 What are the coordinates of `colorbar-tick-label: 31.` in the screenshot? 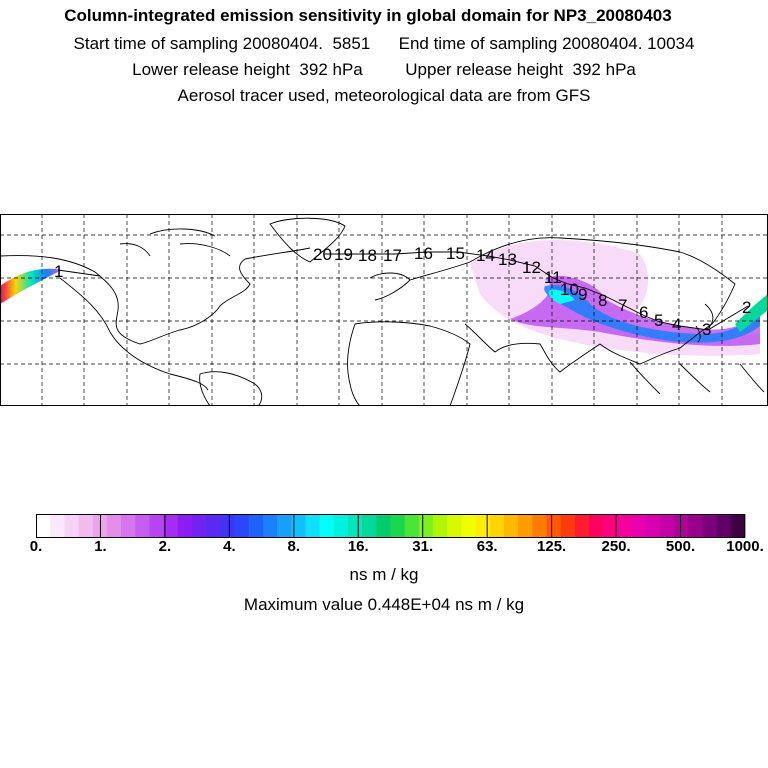 It's located at (423, 546).